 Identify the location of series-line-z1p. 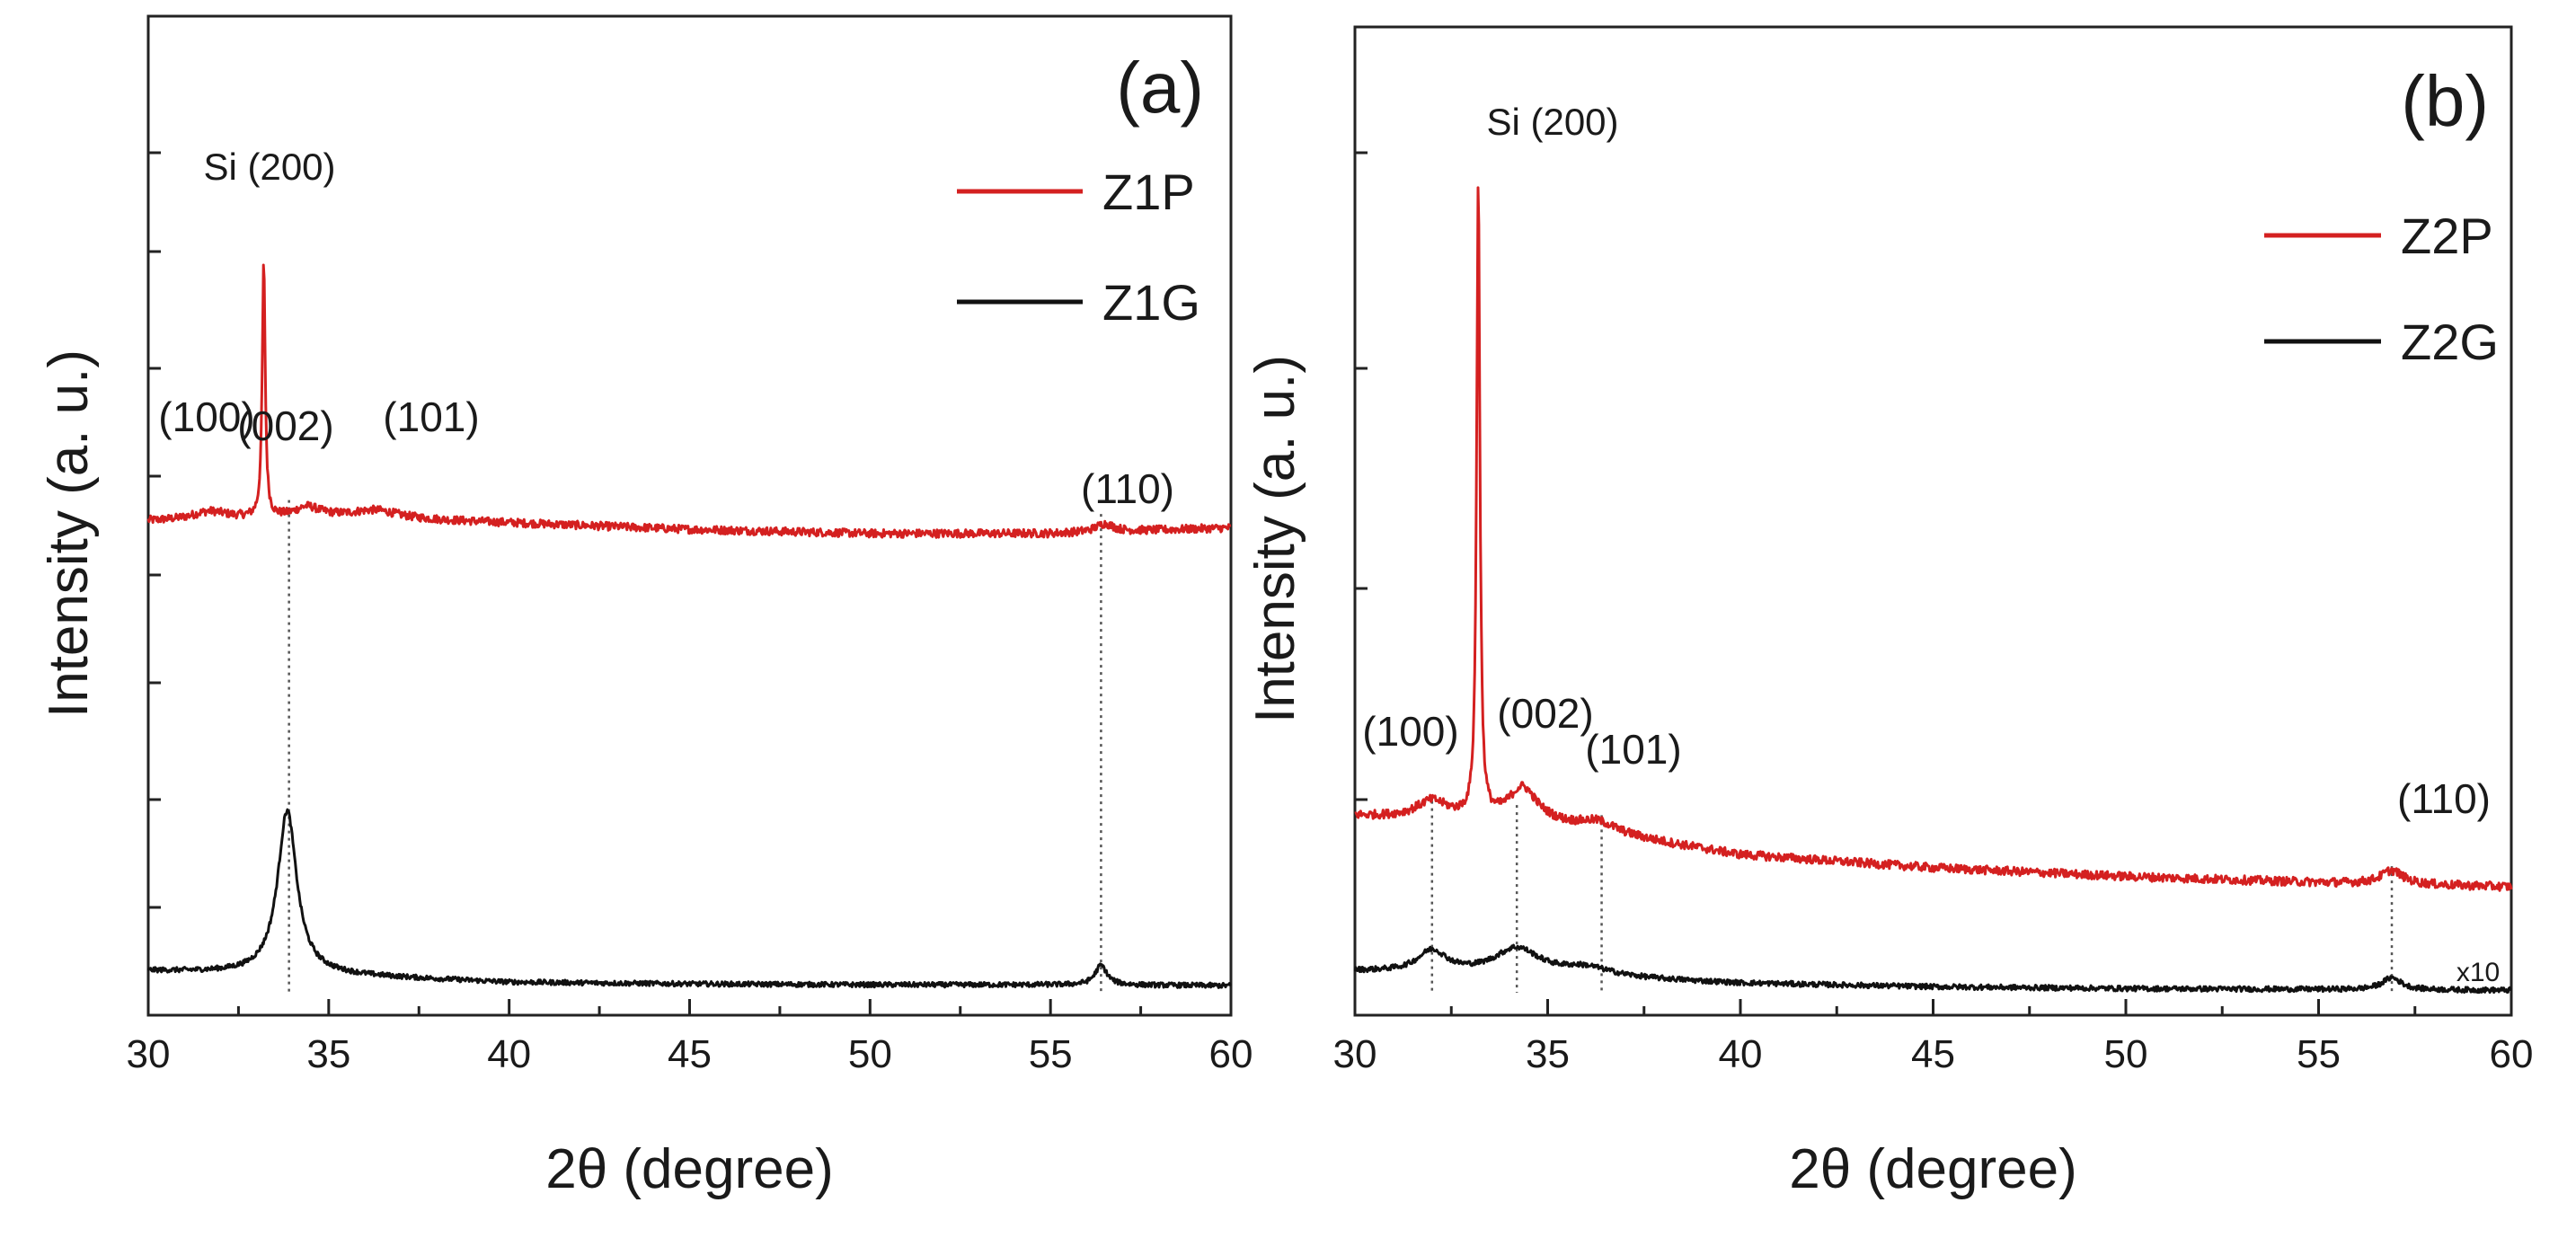
(689, 401).